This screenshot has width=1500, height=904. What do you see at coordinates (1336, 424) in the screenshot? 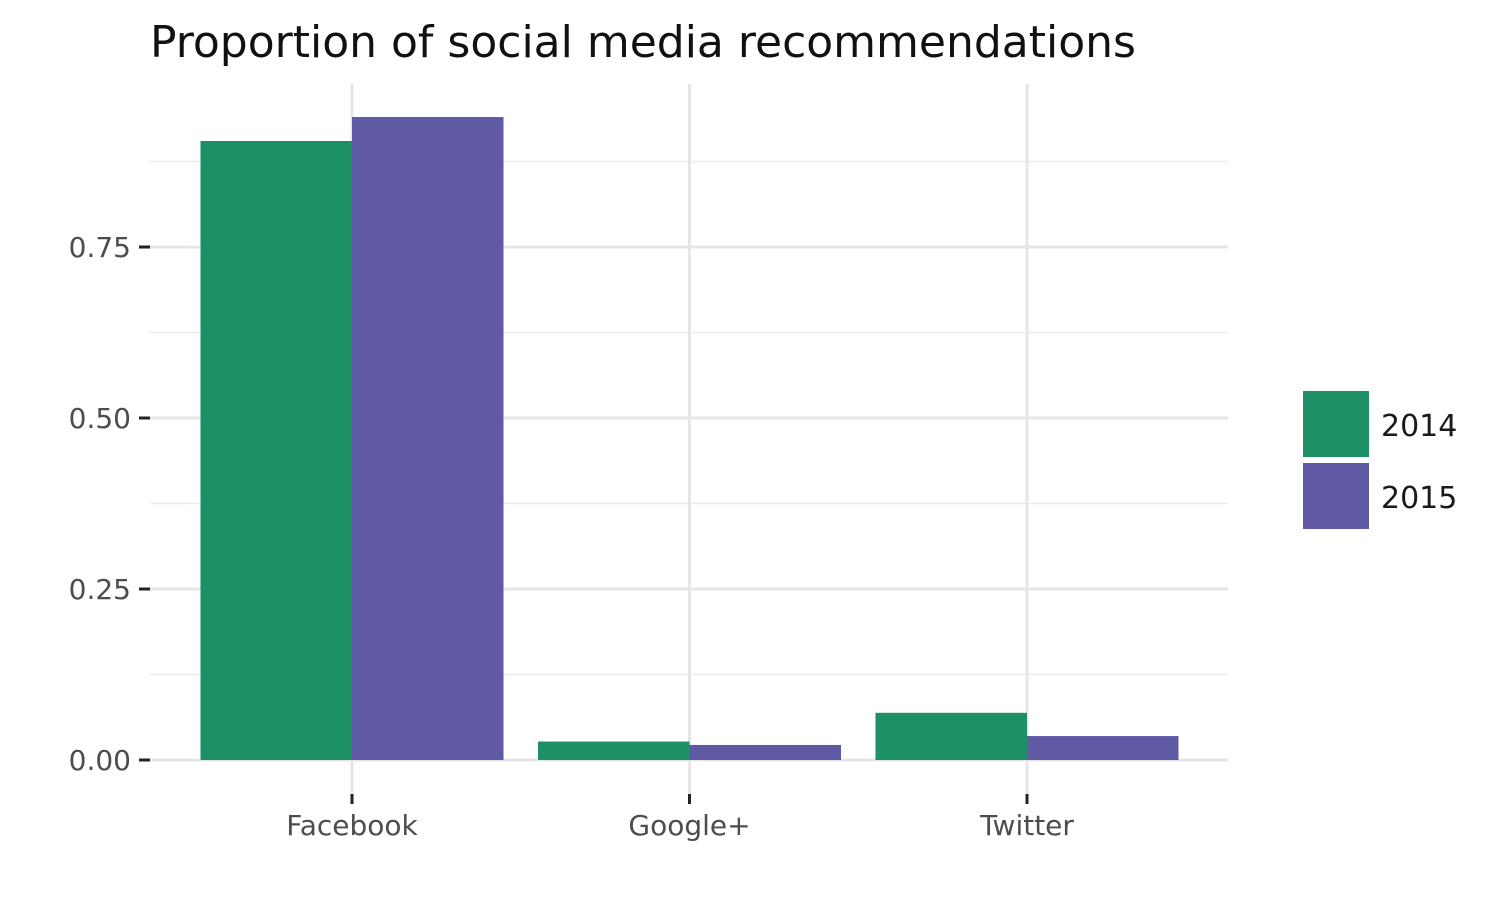
I see `legend-key-2014` at bounding box center [1336, 424].